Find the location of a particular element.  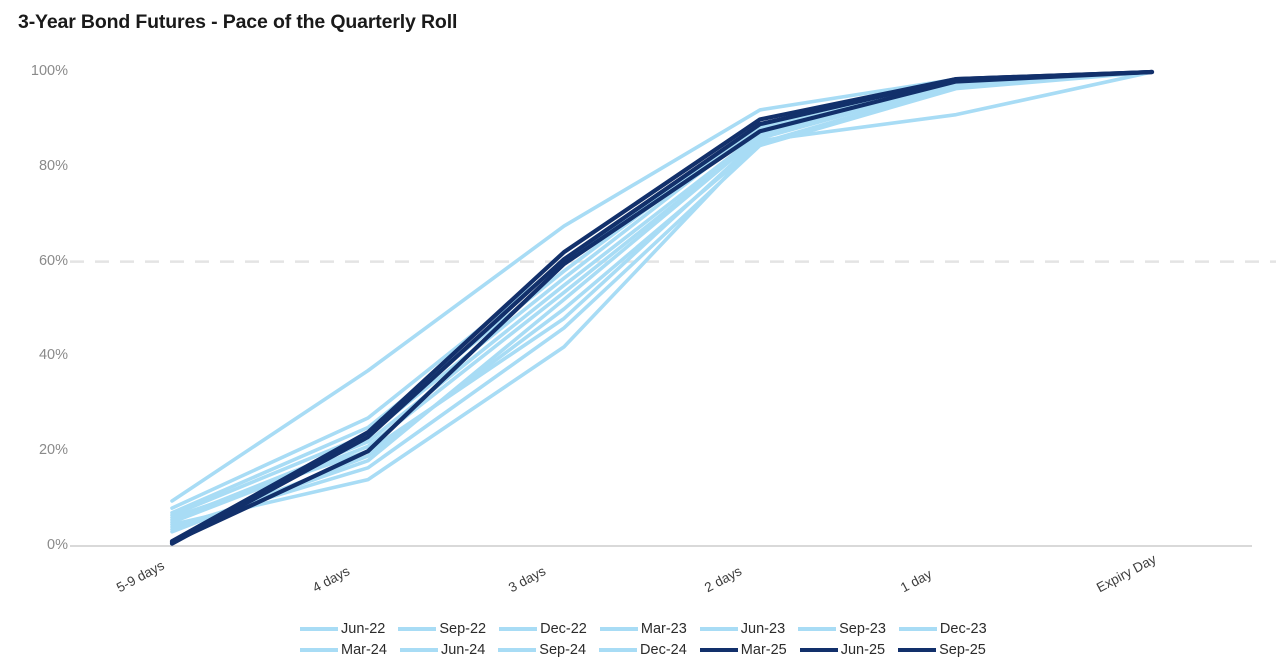

legend-label-sep-22: Sep-22 is located at coordinates (463, 628).